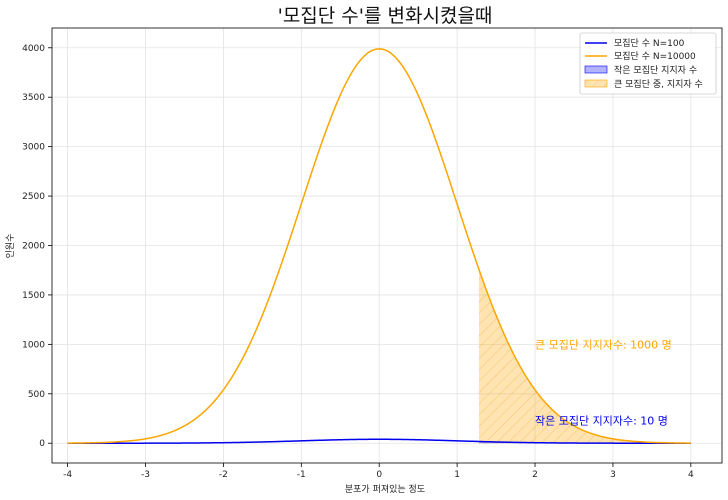  Describe the element at coordinates (67, 475) in the screenshot. I see `x-tick-label: -4` at that location.